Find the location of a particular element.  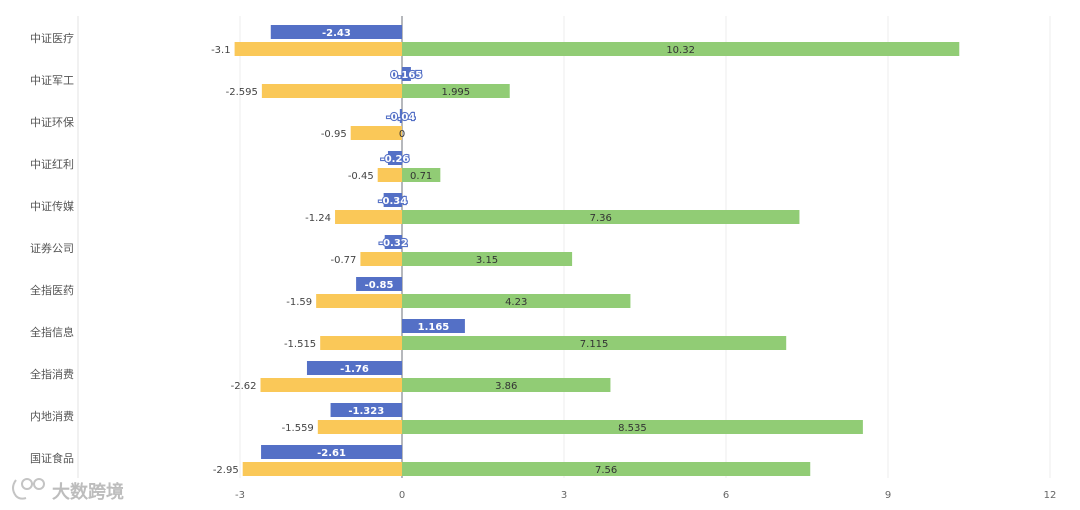

bar-yellow-label: -1.24 is located at coordinates (318, 218).